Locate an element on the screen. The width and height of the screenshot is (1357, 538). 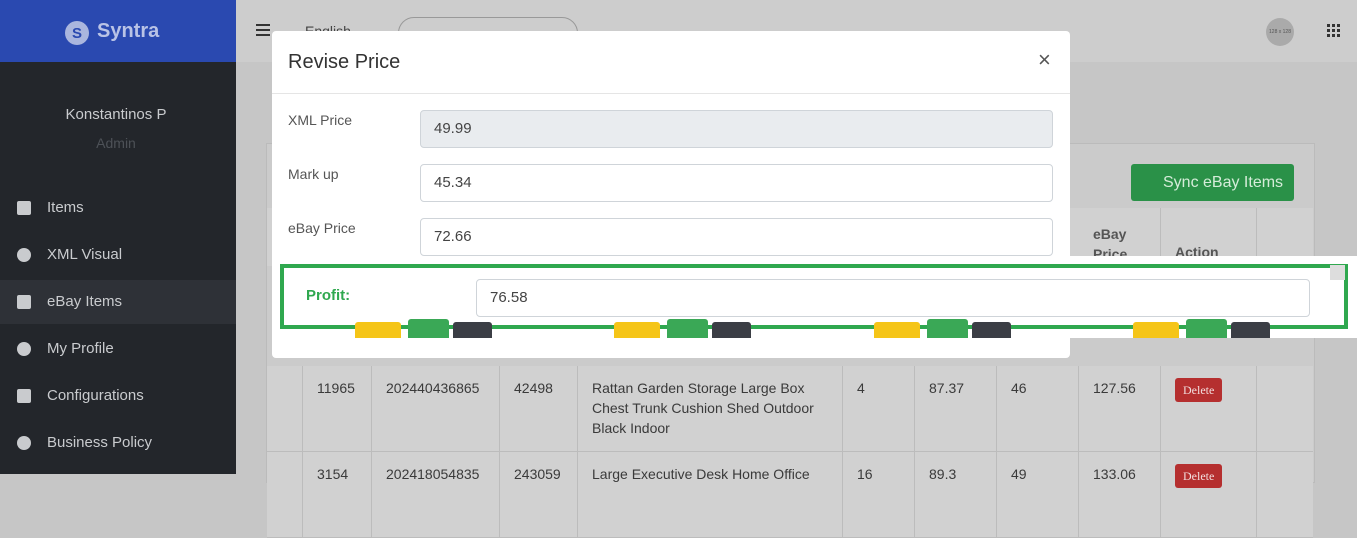
sync-button: Sync eBay Items is located at coordinates (1212, 182).